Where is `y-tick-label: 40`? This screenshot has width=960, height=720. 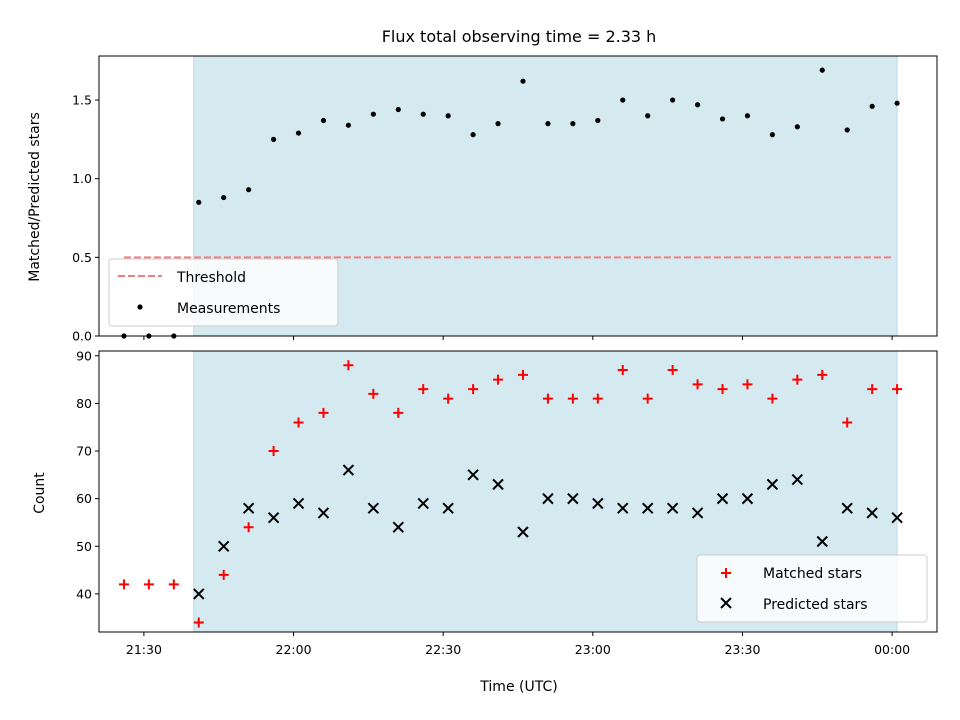
y-tick-label: 40 is located at coordinates (84, 593).